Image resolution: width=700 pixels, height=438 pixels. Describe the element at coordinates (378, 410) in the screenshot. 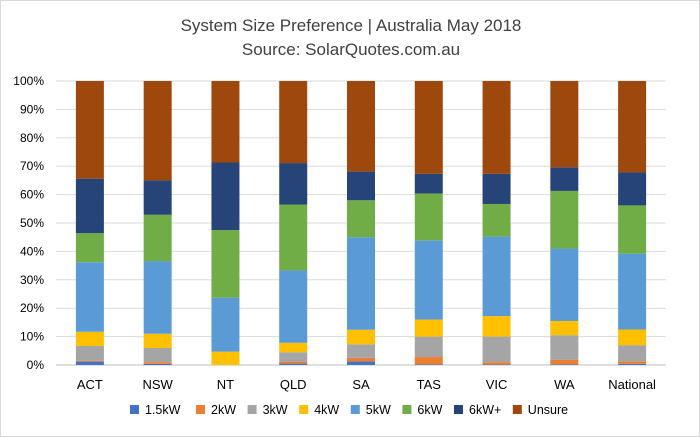

I see `legend-label: 5kW` at that location.